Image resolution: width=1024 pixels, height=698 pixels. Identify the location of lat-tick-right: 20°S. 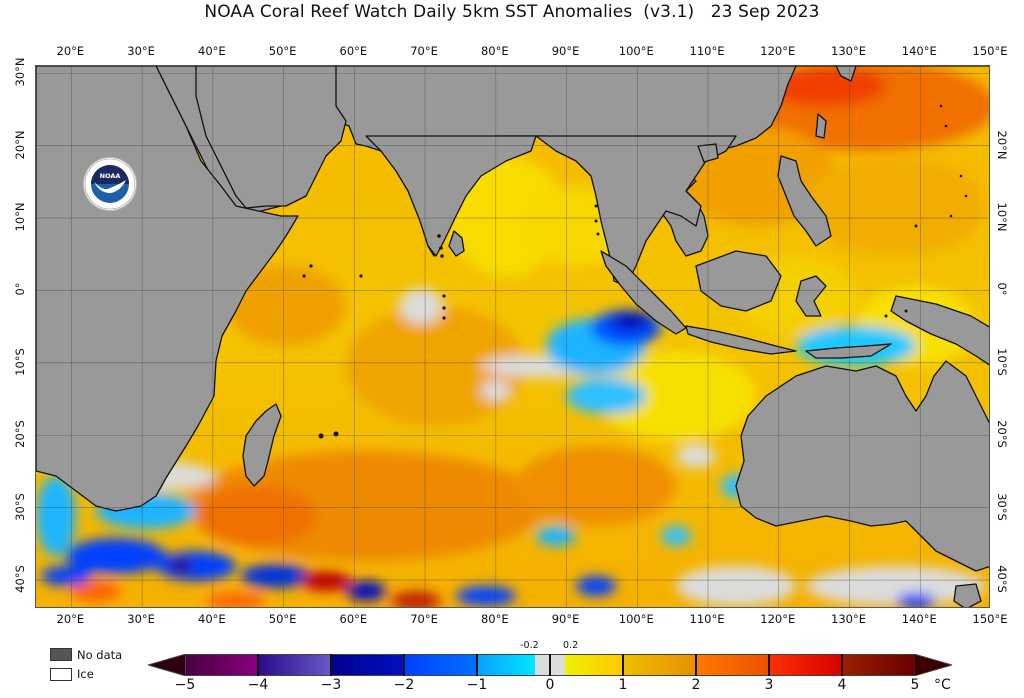
(1002, 434).